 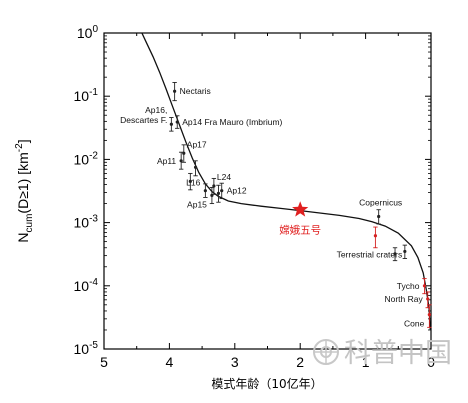 I want to click on y-tick-label: 10⁻², so click(x=86, y=158).